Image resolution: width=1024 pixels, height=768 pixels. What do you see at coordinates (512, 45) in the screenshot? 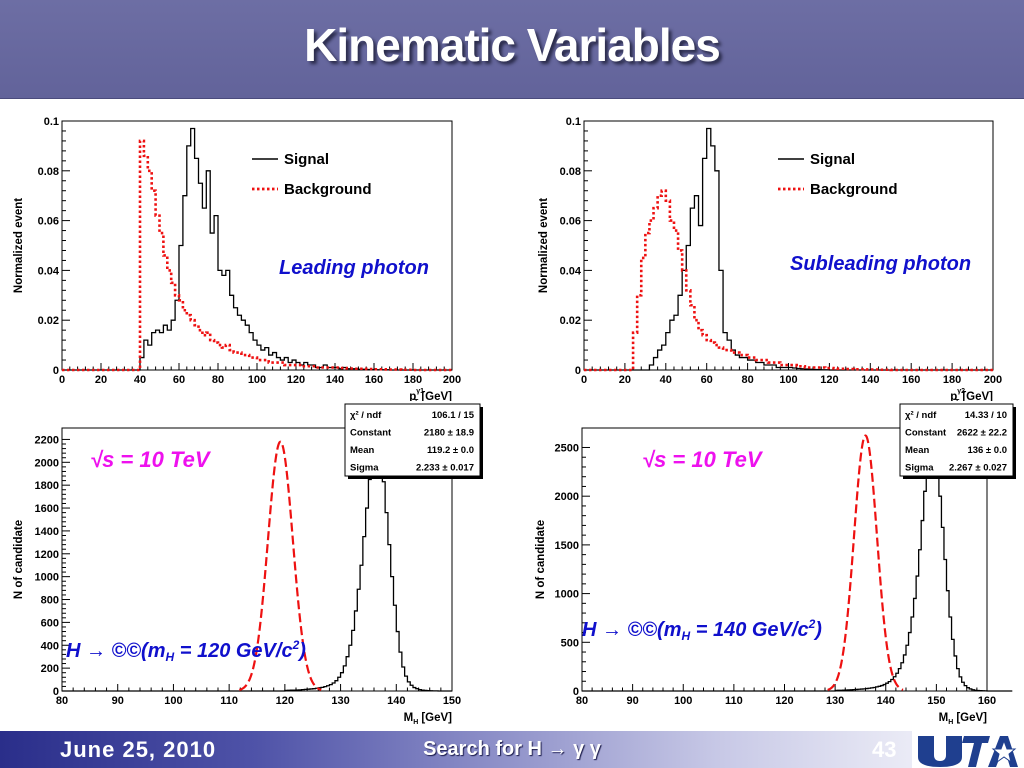
I see `slide-title: Kinematic Variables` at bounding box center [512, 45].